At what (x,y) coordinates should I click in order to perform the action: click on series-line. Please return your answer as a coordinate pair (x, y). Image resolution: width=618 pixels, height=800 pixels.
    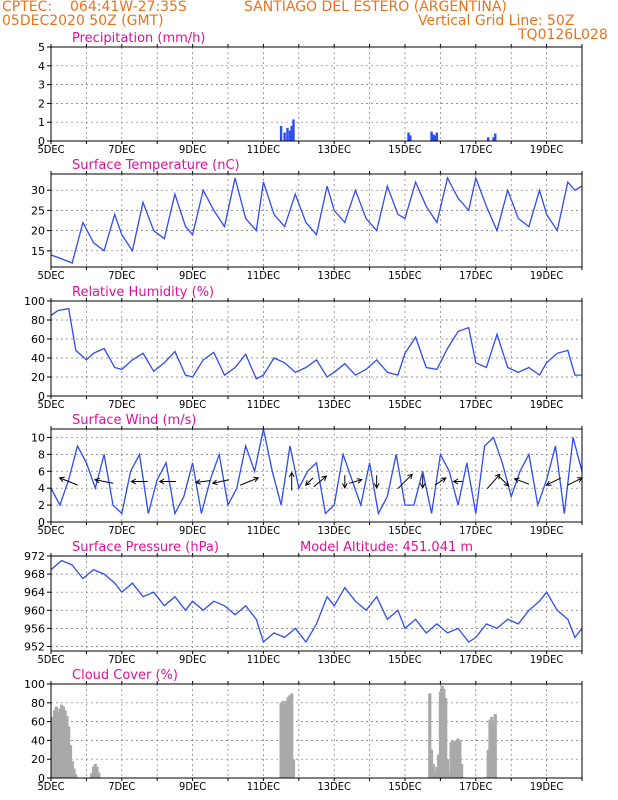
    Looking at the image, I should click on (316, 343).